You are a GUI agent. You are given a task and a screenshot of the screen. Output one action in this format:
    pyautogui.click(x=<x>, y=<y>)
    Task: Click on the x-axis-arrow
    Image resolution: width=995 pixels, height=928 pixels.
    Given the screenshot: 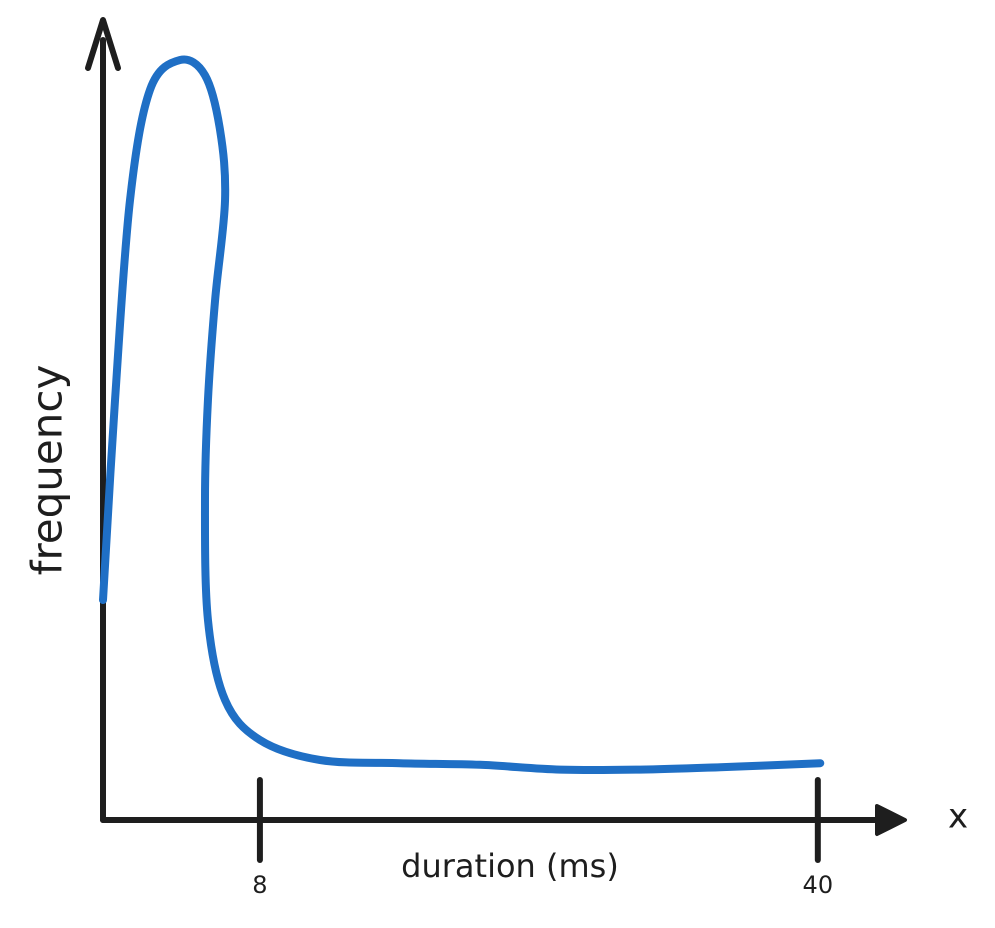 What is the action you would take?
    pyautogui.click(x=891, y=820)
    